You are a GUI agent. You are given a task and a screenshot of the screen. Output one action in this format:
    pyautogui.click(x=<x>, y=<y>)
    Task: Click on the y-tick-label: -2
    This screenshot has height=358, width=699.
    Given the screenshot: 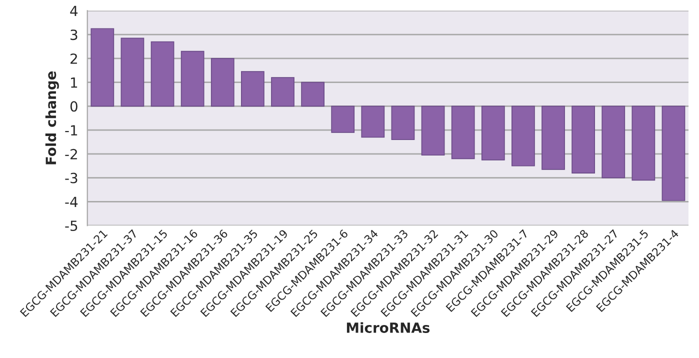 What is the action you would take?
    pyautogui.click(x=71, y=154)
    